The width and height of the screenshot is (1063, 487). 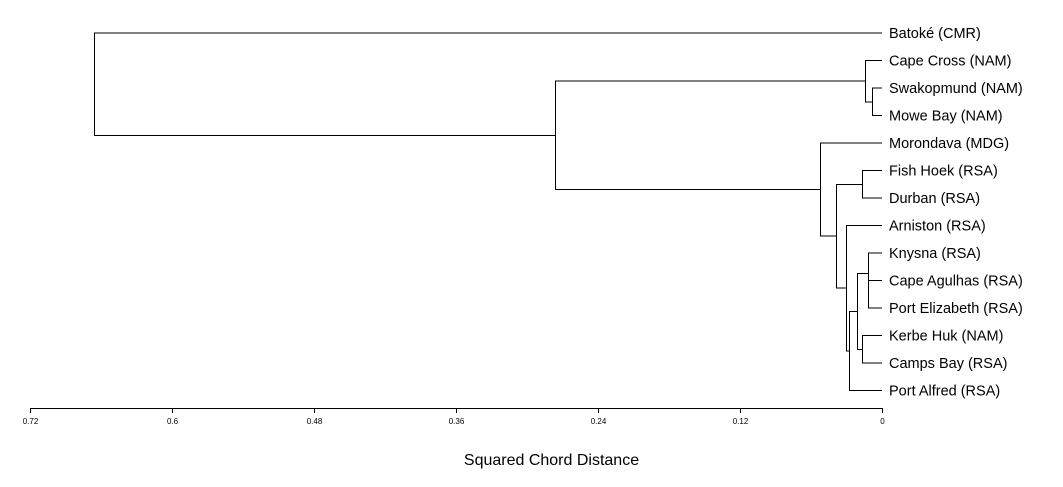 I want to click on x-axis-tick-label: 0.6, so click(x=173, y=421).